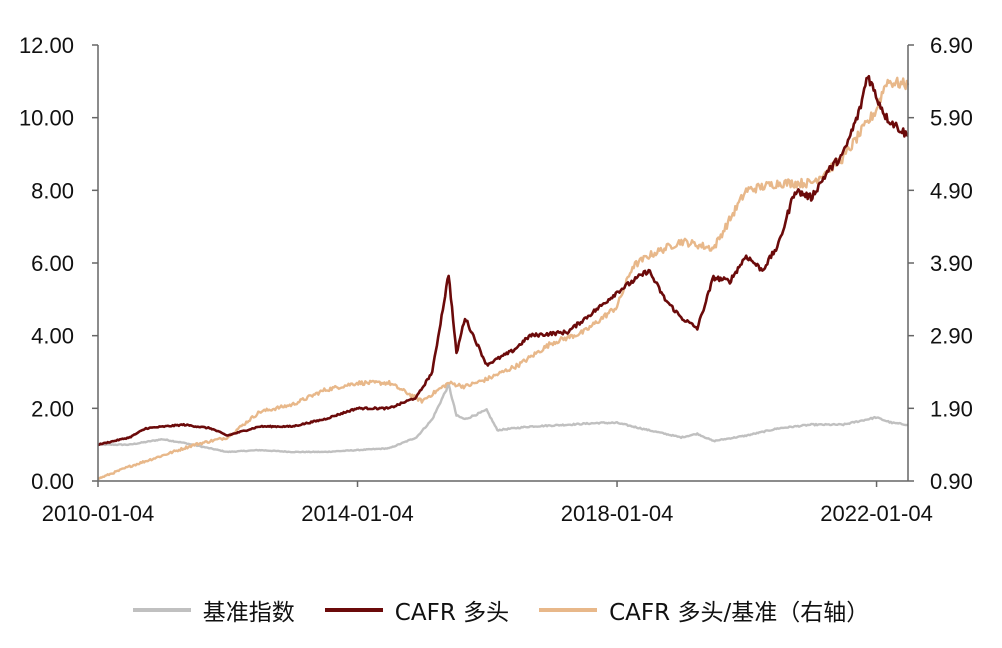  I want to click on legend: 基准指数 CAFR 多头 CAFR 多头/基准（右轴）, so click(501, 610).